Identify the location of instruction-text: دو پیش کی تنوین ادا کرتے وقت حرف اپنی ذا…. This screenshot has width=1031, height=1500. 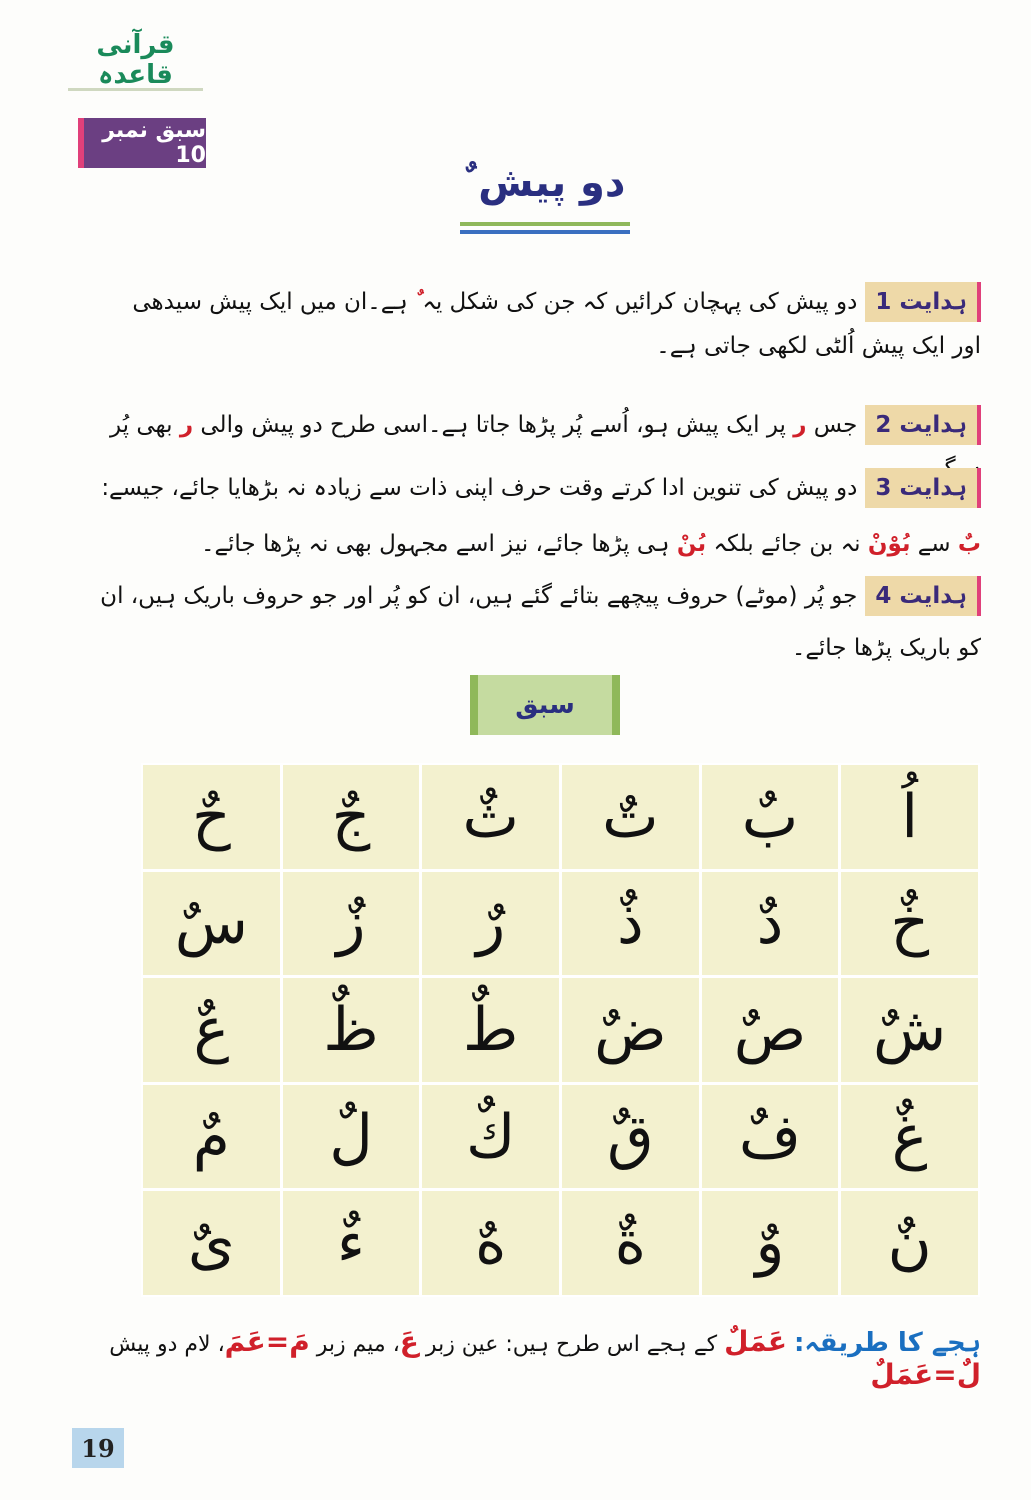
(479, 488).